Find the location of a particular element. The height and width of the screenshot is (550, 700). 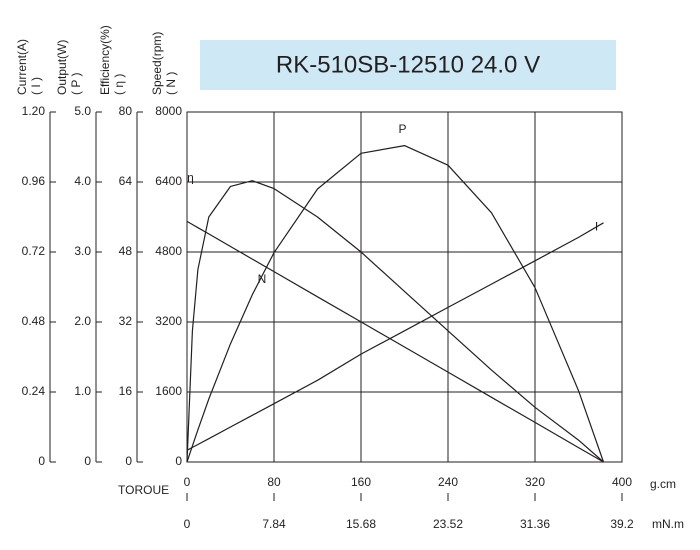

x-tick-label: 240 is located at coordinates (448, 482).